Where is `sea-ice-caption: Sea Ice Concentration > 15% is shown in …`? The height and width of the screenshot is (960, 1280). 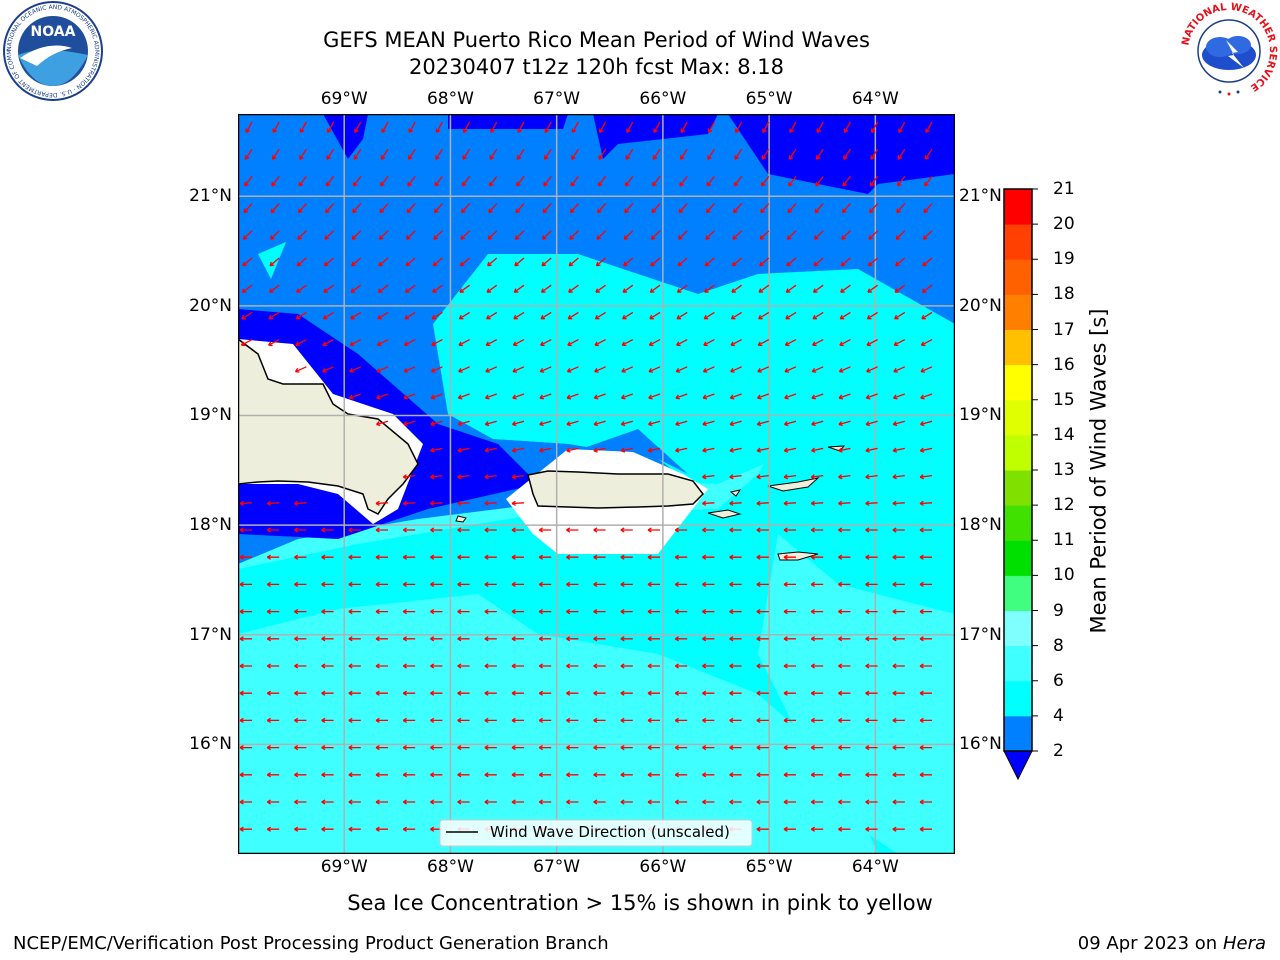 sea-ice-caption: Sea Ice Concentration > 15% is shown in … is located at coordinates (640, 903).